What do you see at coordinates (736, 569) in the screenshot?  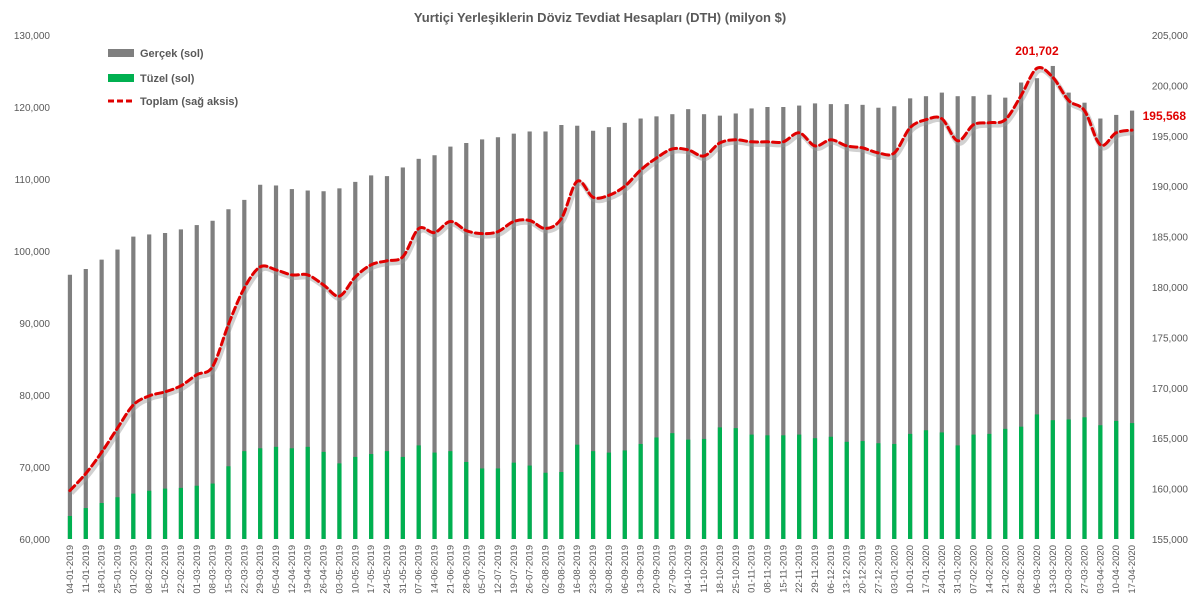 I see `x-tick-label: 25-10-2019` at bounding box center [736, 569].